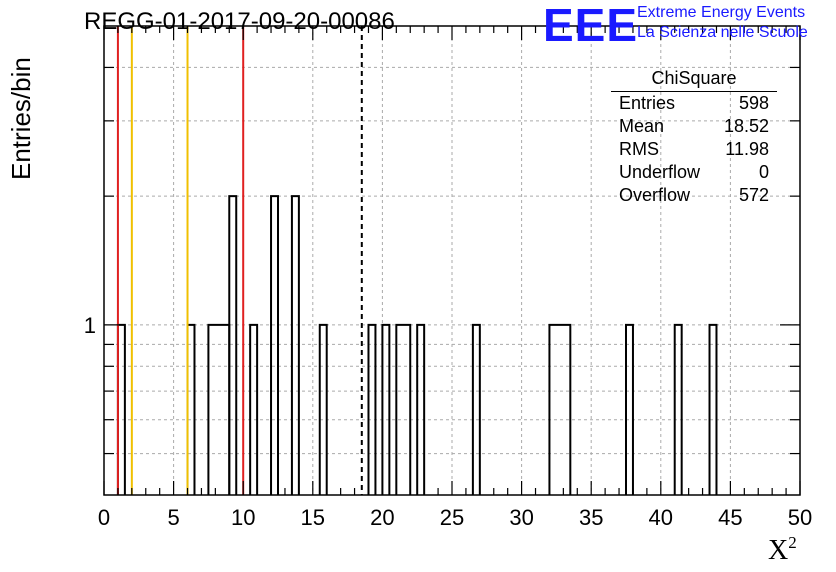 The height and width of the screenshot is (572, 836). I want to click on stats-value: 18.52, so click(746, 126).